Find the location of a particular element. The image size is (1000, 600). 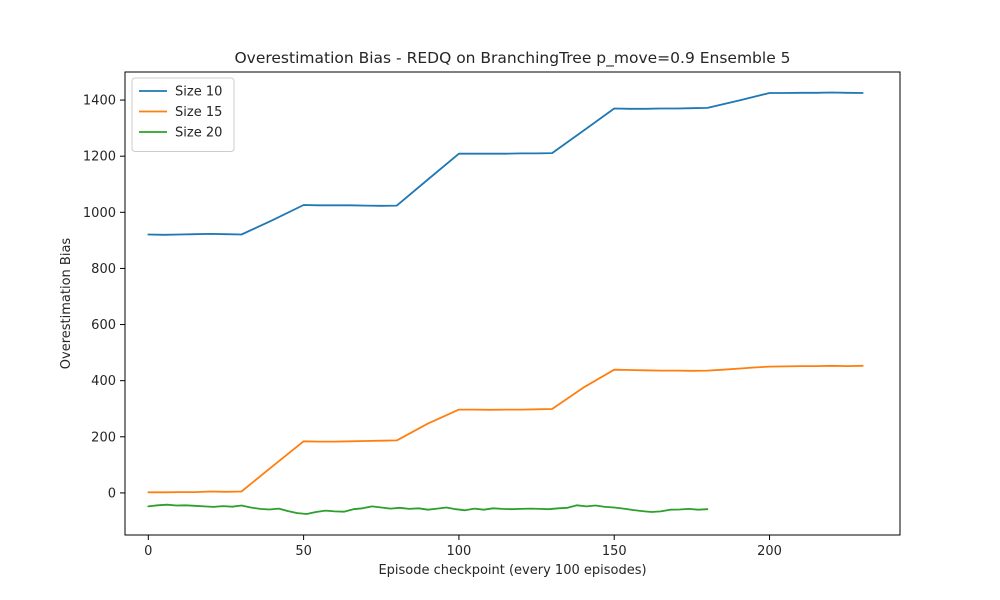

y-axis-label: Overestimation Bias is located at coordinates (66, 304).